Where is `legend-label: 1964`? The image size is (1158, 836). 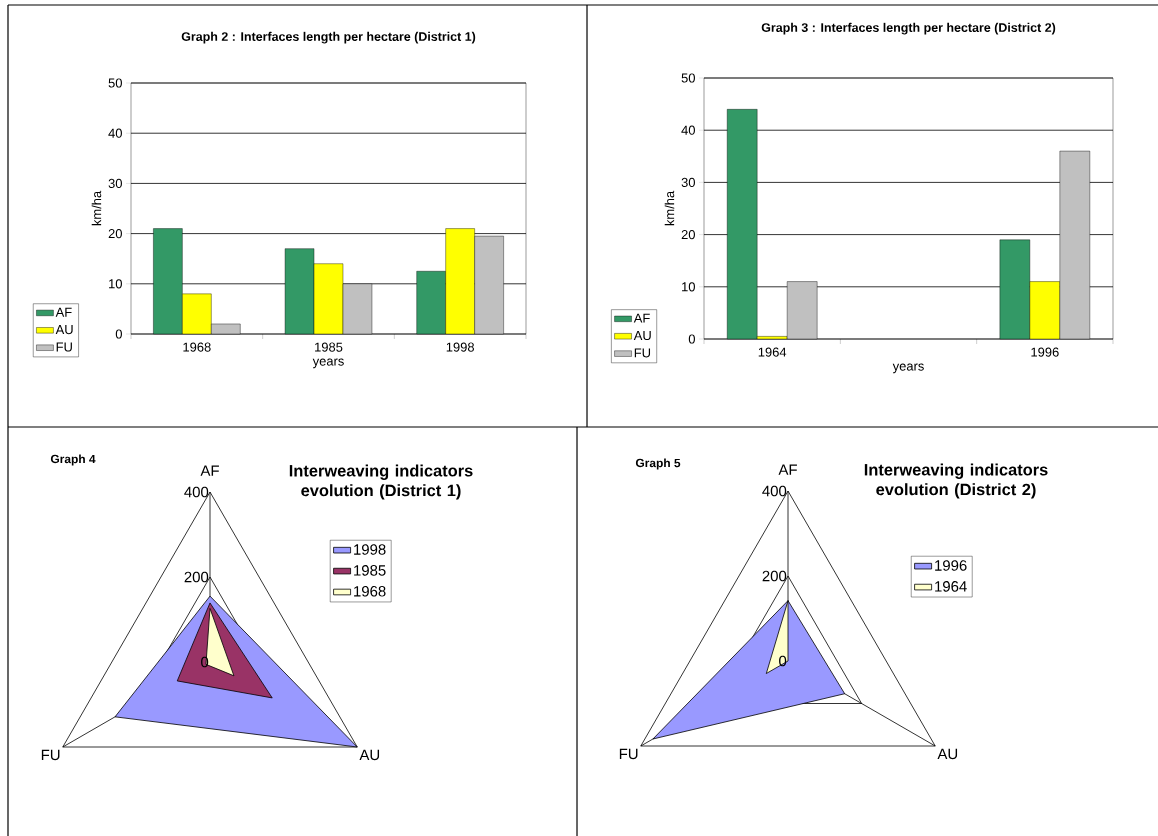
legend-label: 1964 is located at coordinates (951, 586).